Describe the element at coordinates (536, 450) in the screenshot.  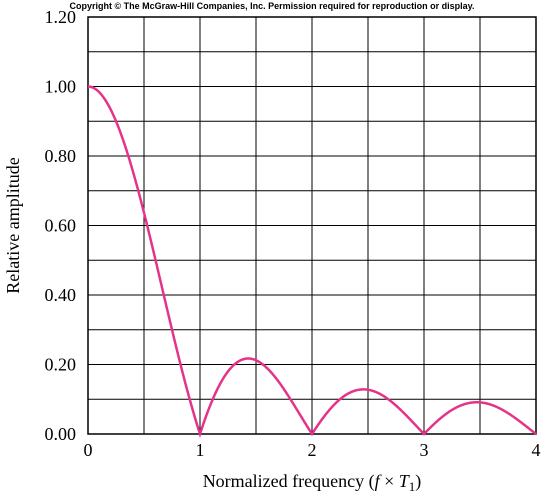
I see `x-tick-label: 4` at that location.